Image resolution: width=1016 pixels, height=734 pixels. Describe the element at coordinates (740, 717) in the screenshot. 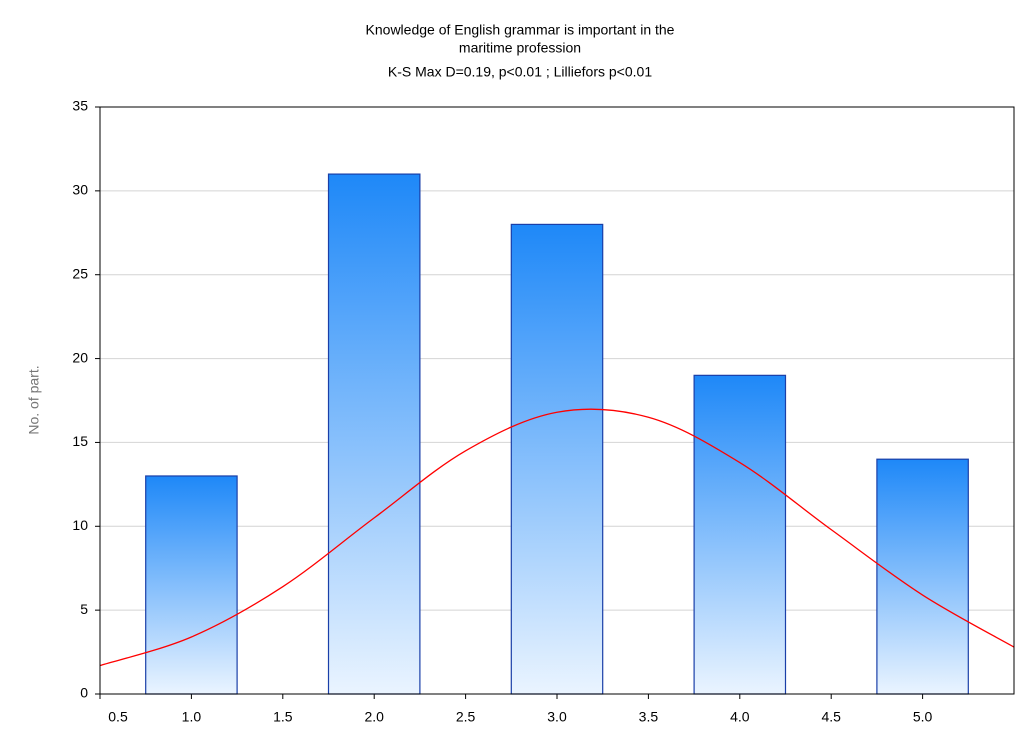

I see `x-tick-label: 4.0` at that location.